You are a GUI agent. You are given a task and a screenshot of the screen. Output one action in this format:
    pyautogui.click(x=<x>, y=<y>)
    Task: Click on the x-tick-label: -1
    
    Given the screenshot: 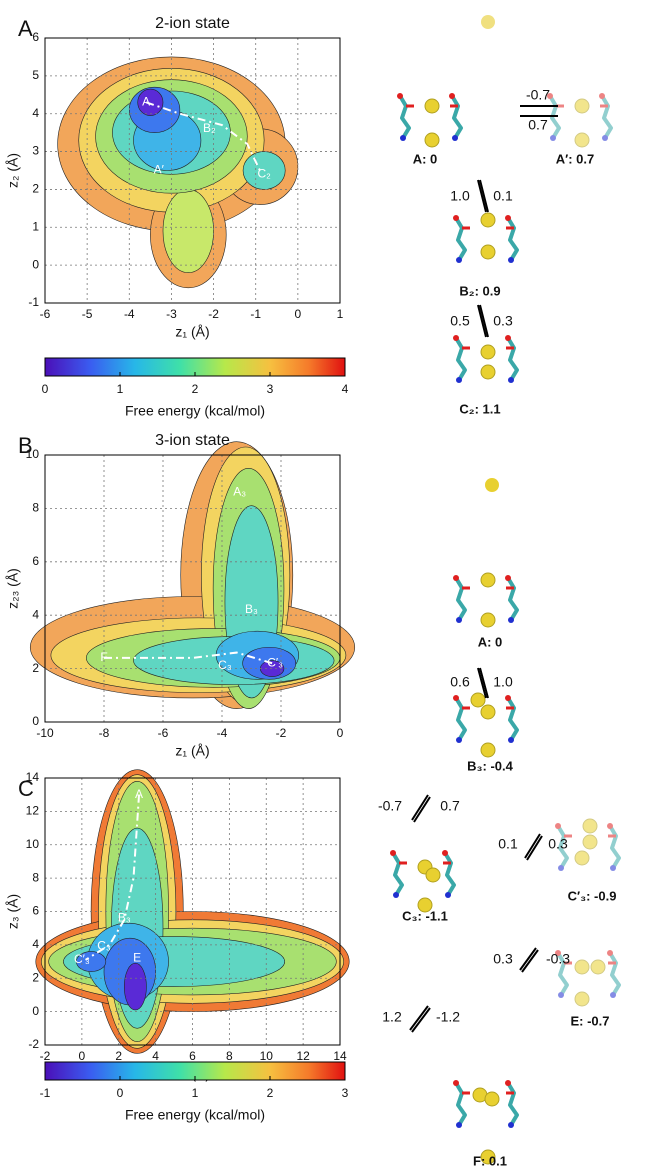 What is the action you would take?
    pyautogui.click(x=255, y=314)
    